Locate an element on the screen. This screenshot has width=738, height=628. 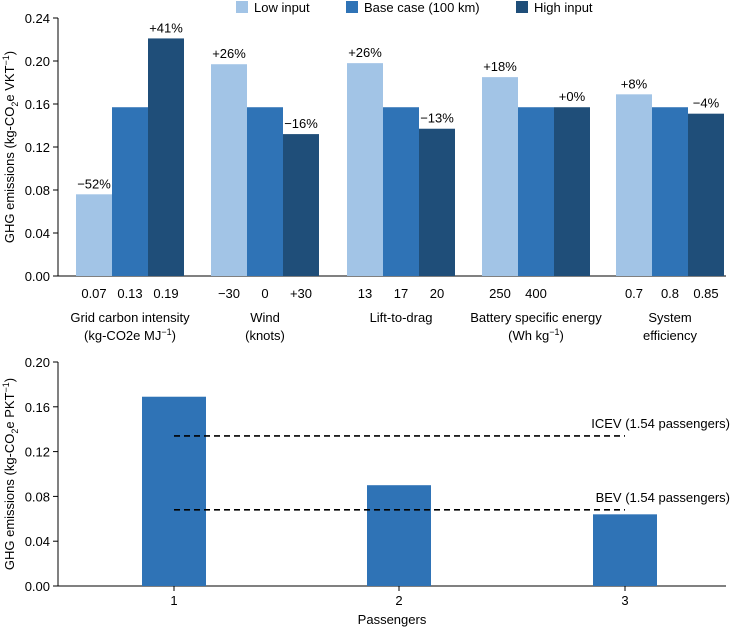
x-axis-label: Passengers is located at coordinates (392, 619).